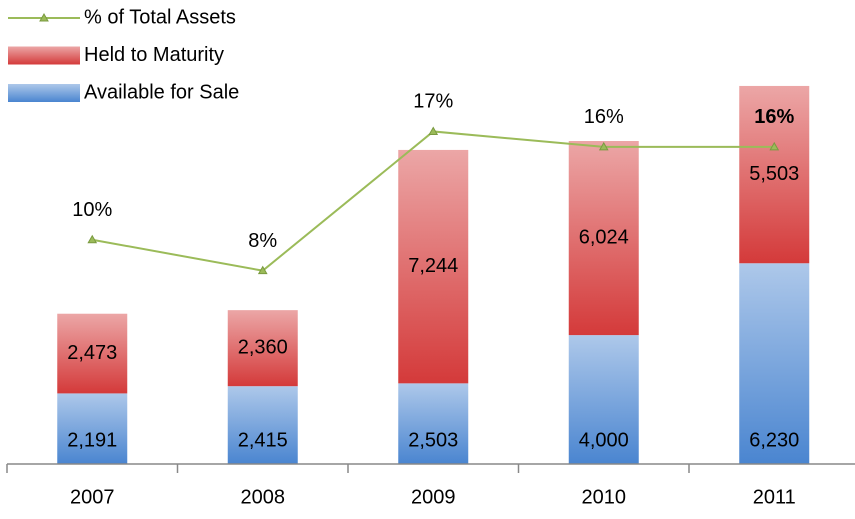 The height and width of the screenshot is (519, 855). I want to click on data-label: 2,191, so click(92, 440).